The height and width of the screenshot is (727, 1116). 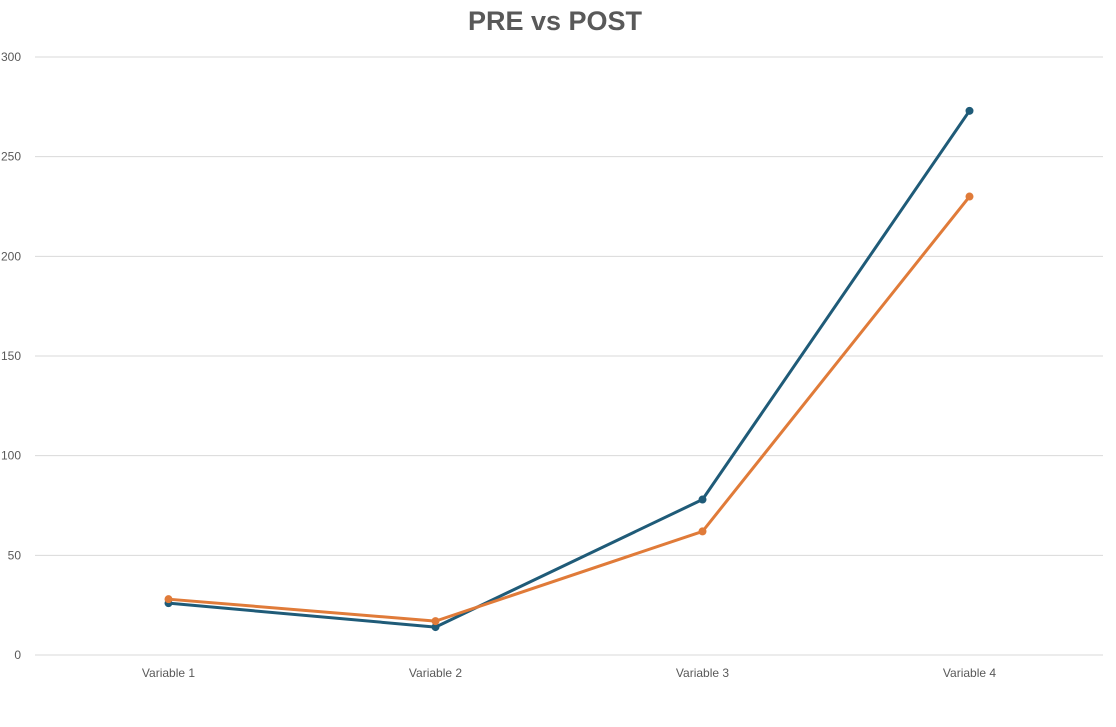 I want to click on y-tick-label: 200, so click(x=11, y=256).